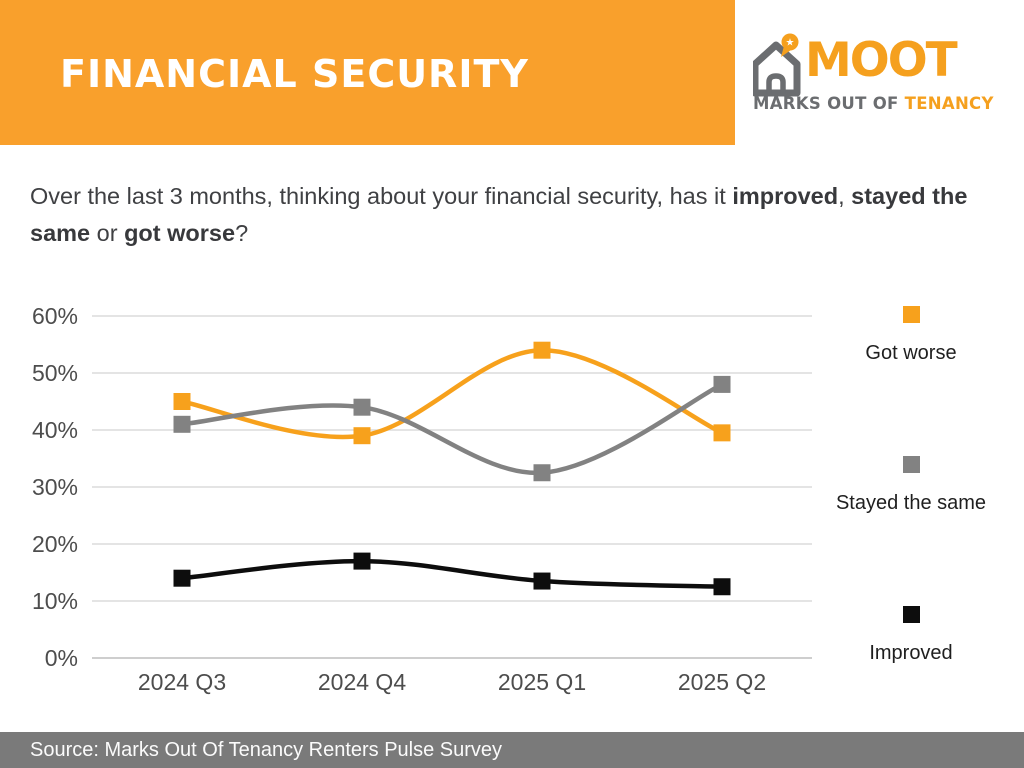 Image resolution: width=1024 pixels, height=768 pixels. What do you see at coordinates (542, 682) in the screenshot?
I see `x-tick-label: 2025 Q1` at bounding box center [542, 682].